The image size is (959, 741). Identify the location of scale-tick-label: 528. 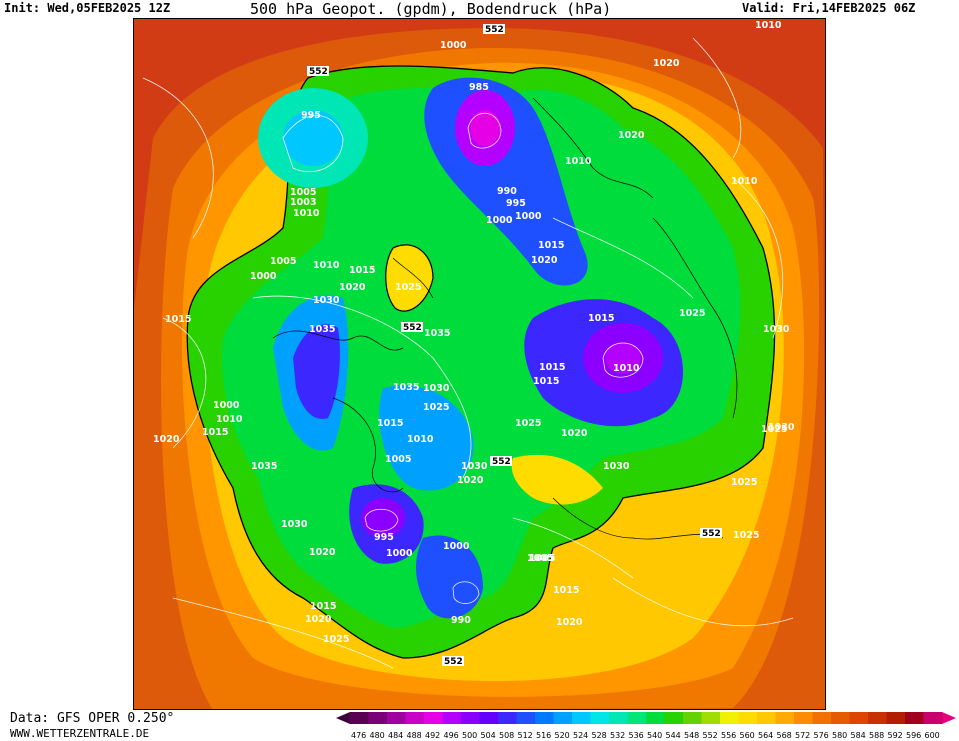
(599, 735).